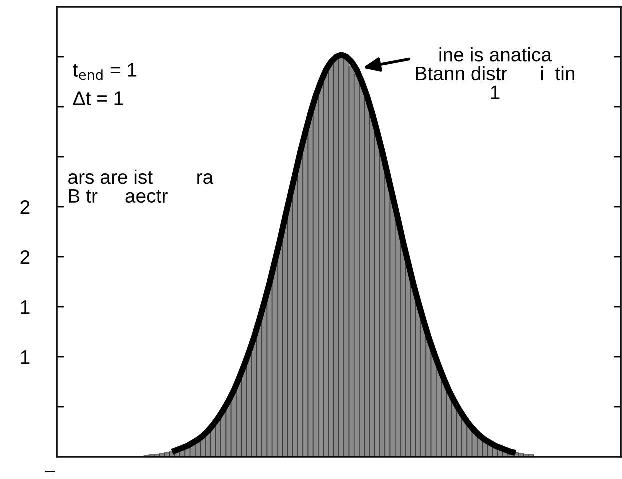 The width and height of the screenshot is (622, 479). What do you see at coordinates (105, 71) in the screenshot?
I see `annotation: t$_{end}$ = 1` at bounding box center [105, 71].